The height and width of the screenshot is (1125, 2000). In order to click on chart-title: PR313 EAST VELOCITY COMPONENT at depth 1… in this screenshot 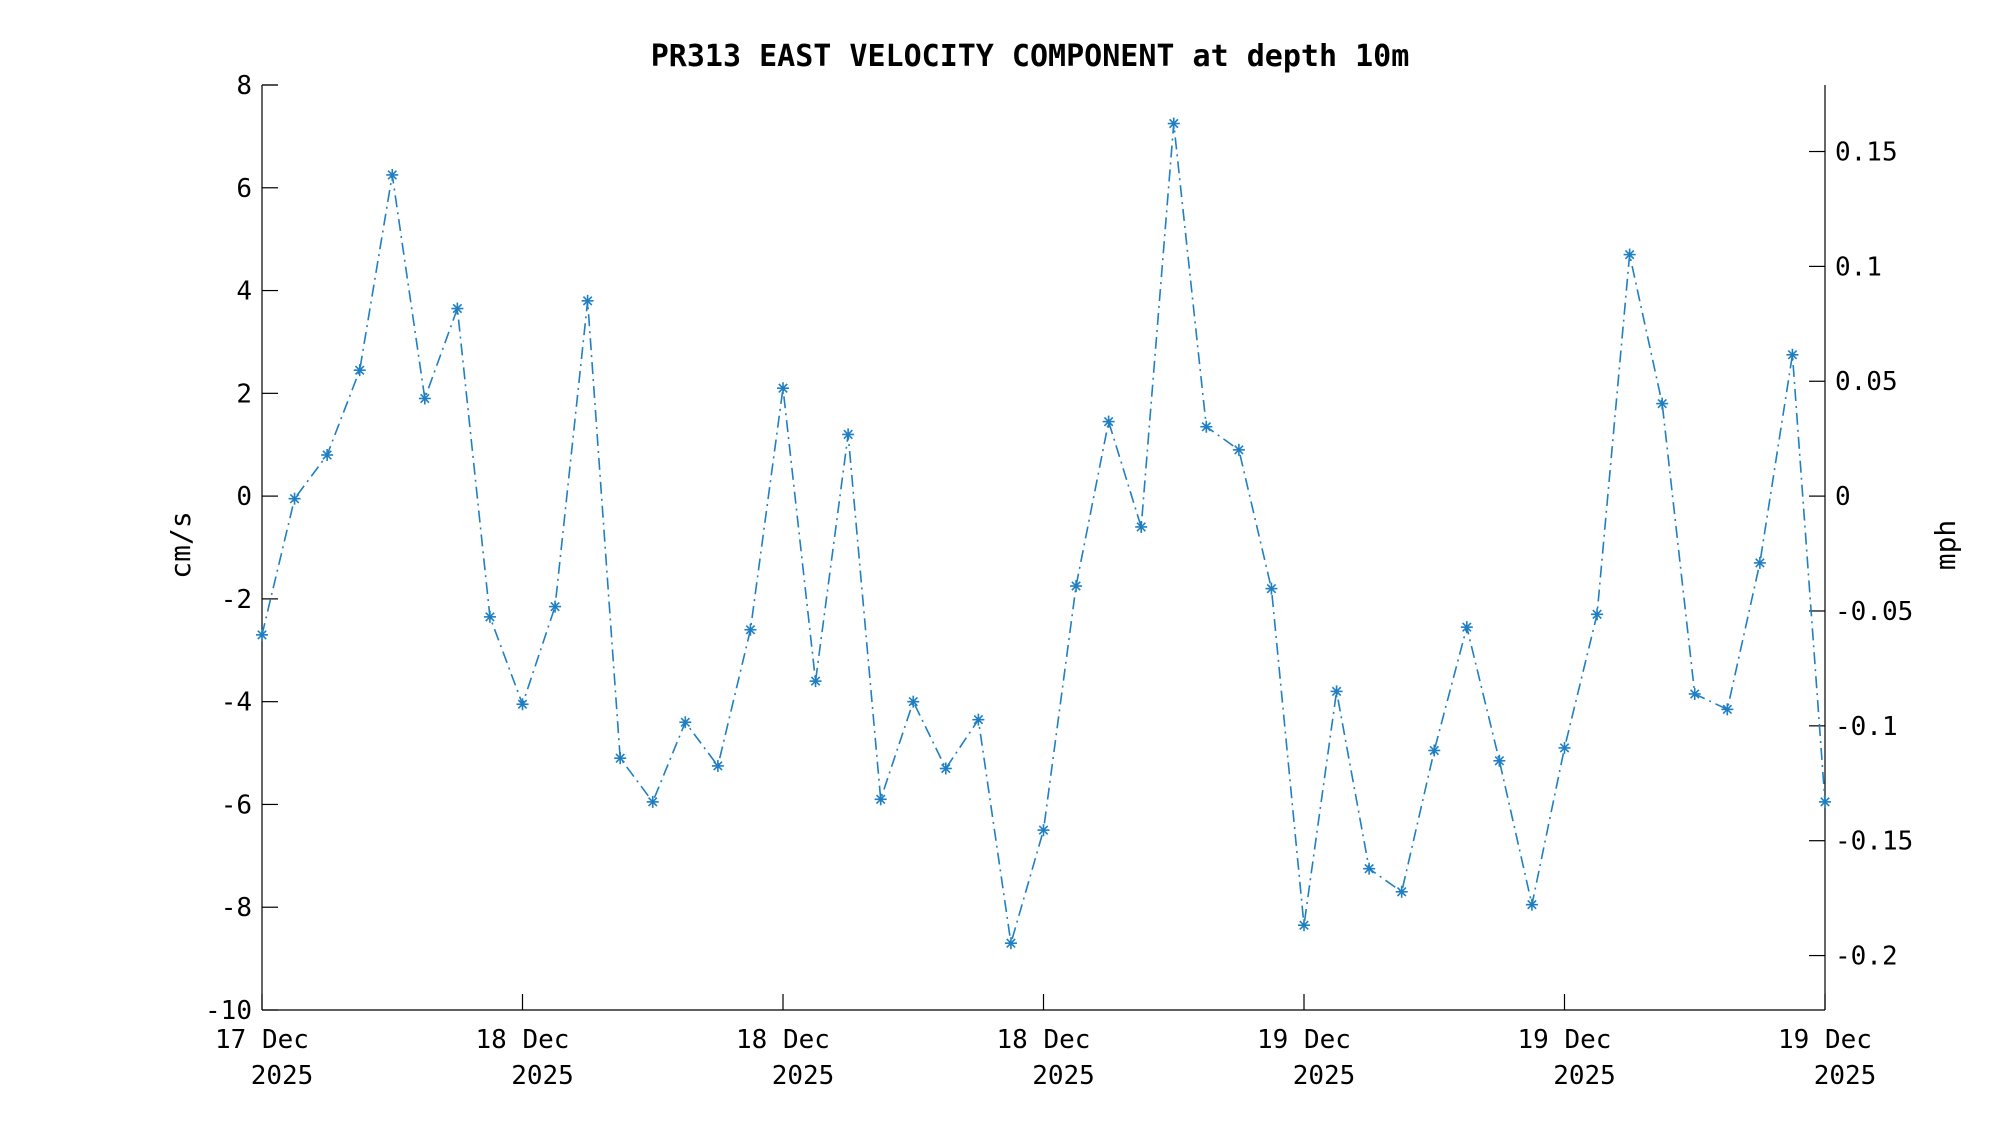, I will do `click(1030, 56)`.